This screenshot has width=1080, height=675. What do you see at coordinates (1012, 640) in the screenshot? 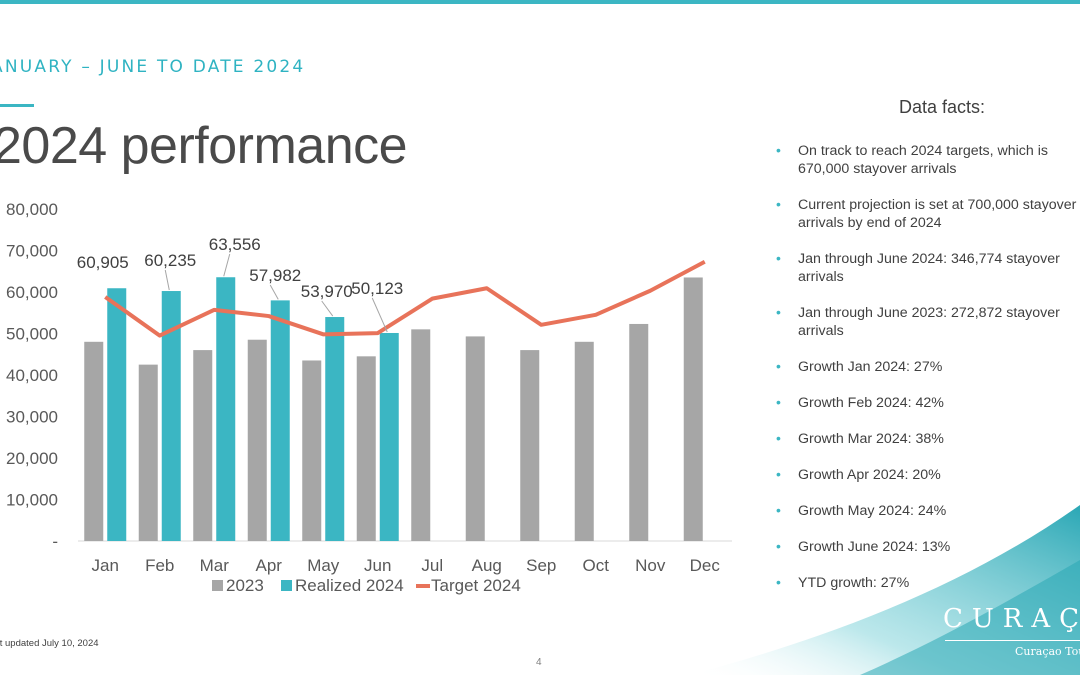
I see `brand-divider` at bounding box center [1012, 640].